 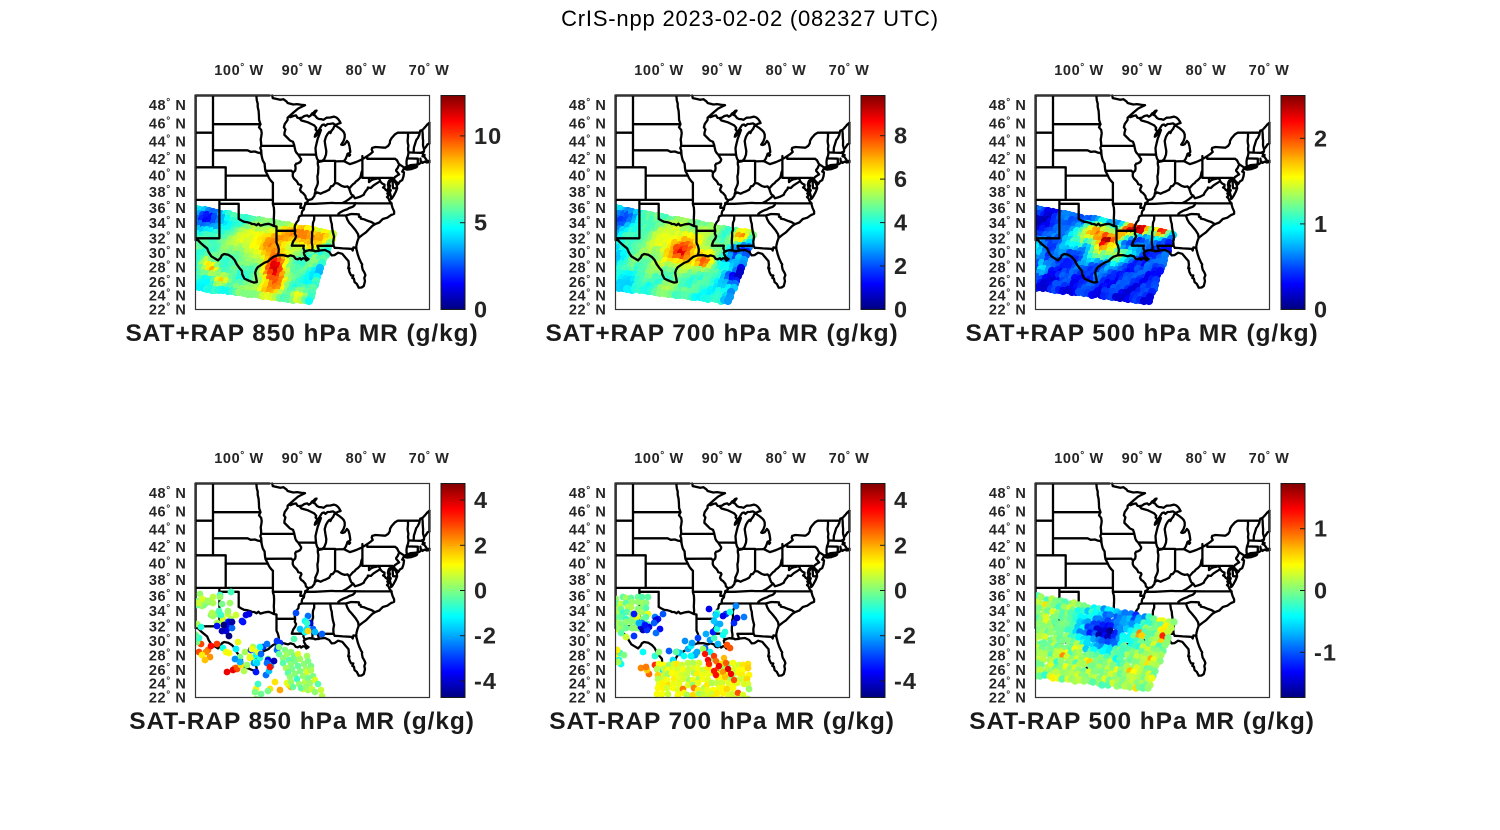 What do you see at coordinates (481, 223) in the screenshot?
I see `svg-text: 5` at bounding box center [481, 223].